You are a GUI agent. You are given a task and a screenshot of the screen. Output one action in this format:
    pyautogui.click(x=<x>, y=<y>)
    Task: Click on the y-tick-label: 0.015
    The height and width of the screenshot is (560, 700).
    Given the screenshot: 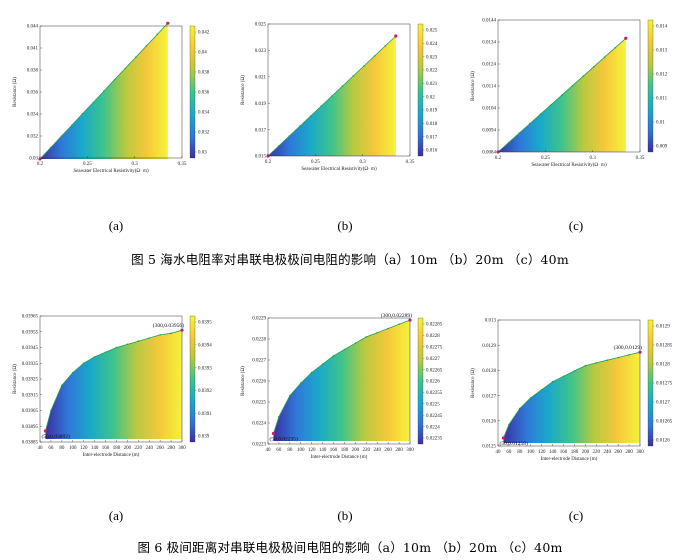 What is the action you would take?
    pyautogui.click(x=261, y=157)
    